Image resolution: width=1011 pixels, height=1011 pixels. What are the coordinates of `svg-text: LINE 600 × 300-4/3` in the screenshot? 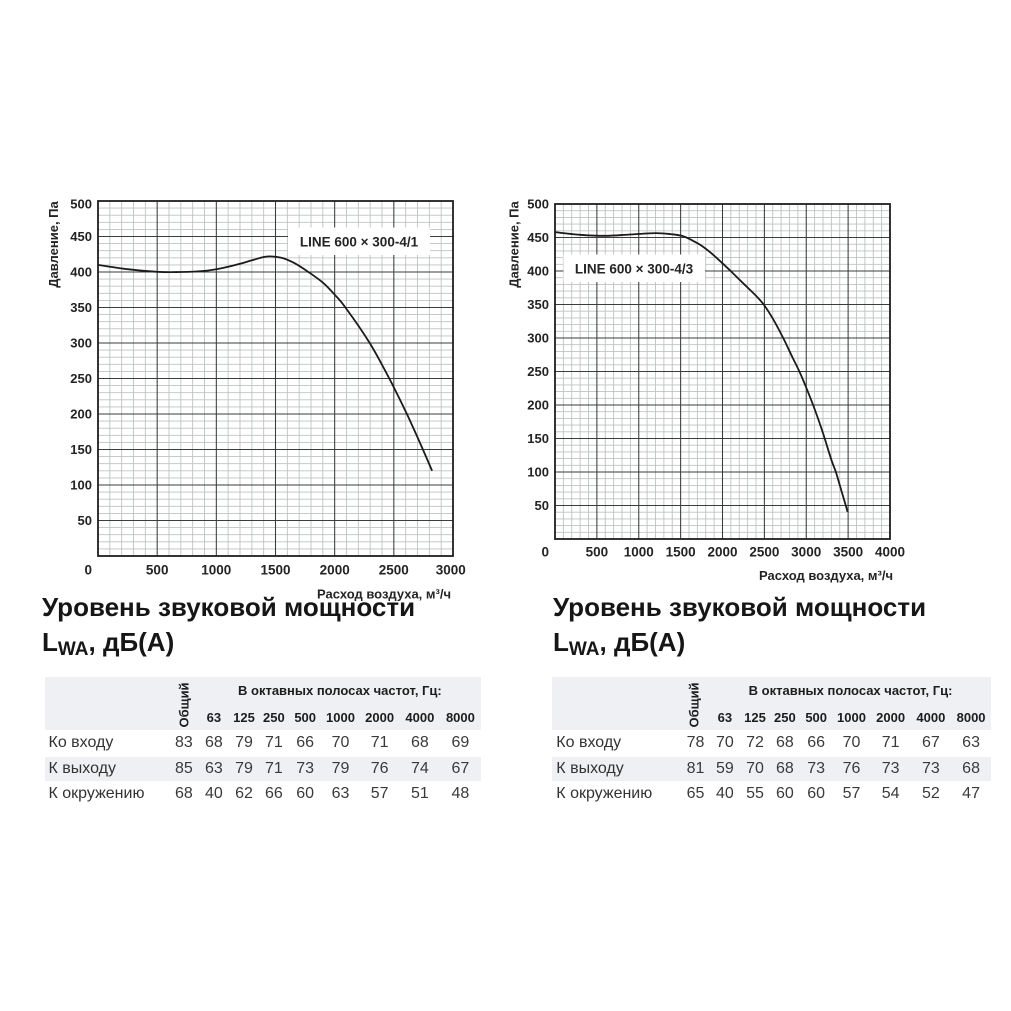 It's located at (634, 269).